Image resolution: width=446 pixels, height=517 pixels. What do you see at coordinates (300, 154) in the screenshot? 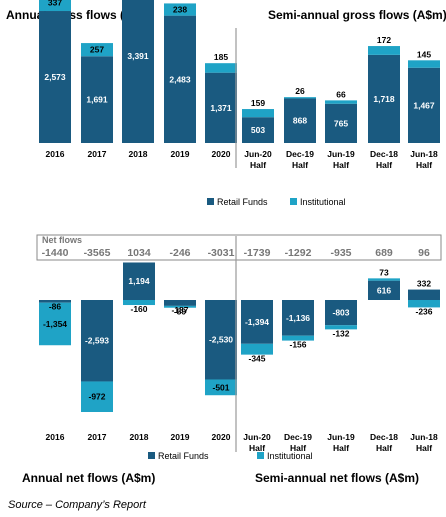
I see `semi-gross-tick-label: Dec-19` at bounding box center [300, 154].